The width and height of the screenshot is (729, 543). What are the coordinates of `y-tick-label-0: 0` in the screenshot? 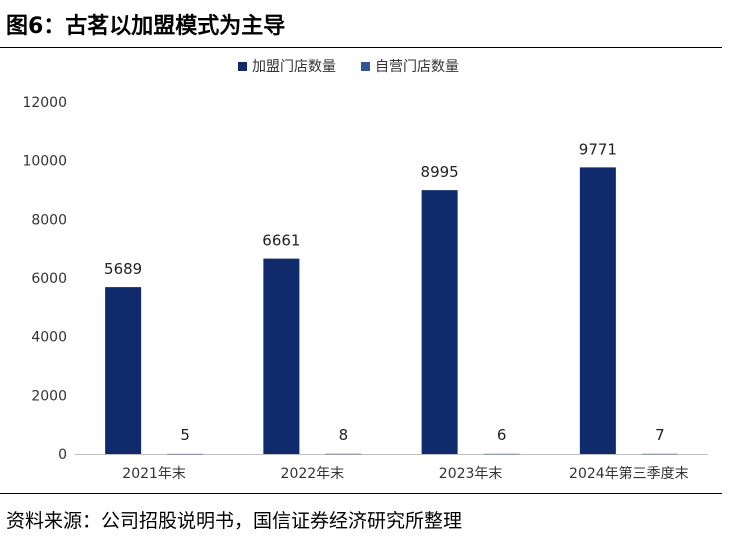 It's located at (62, 455).